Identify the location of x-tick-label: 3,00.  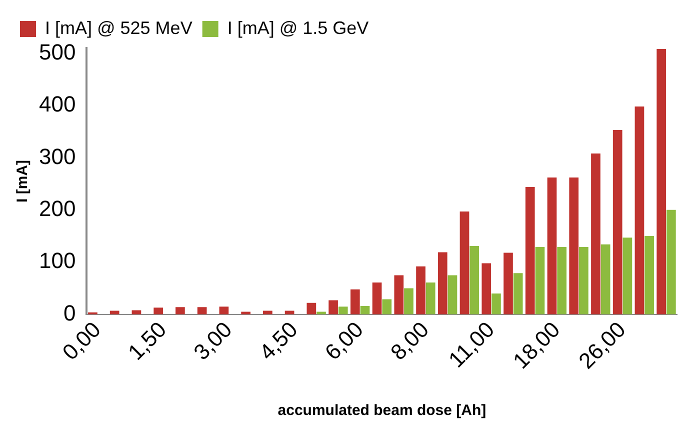
(212, 340).